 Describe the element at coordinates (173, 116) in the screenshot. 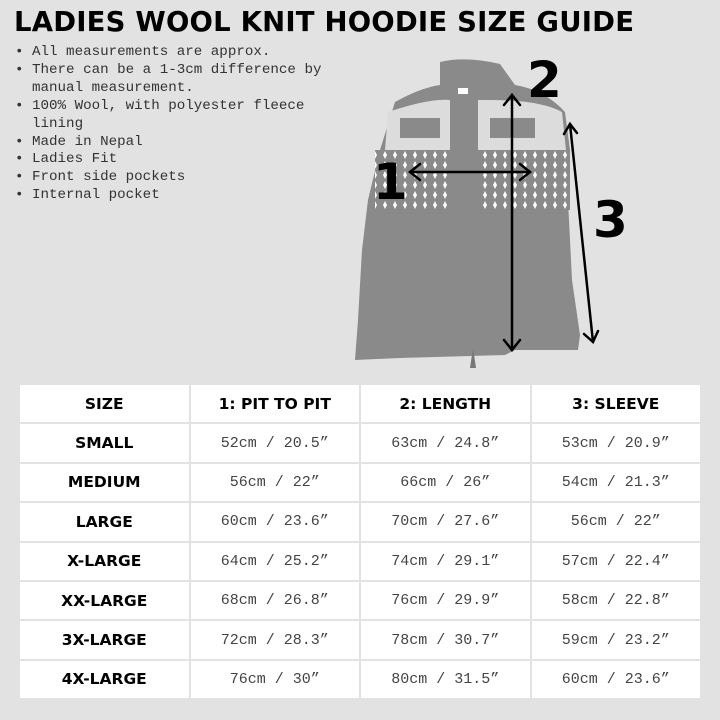

I see `note-item: 100% Wool, with polyester fleece lining` at that location.